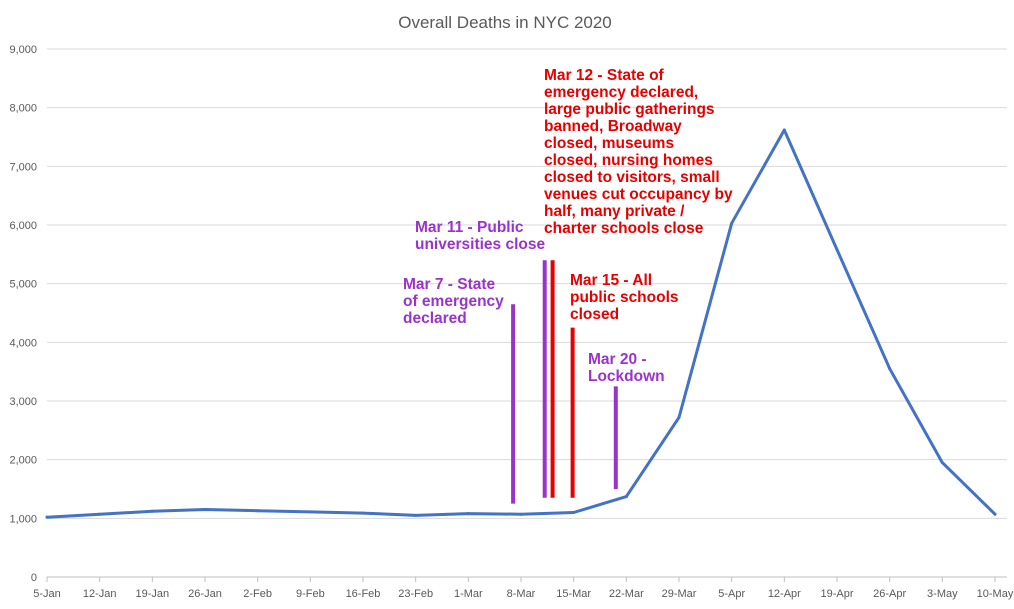  What do you see at coordinates (415, 594) in the screenshot?
I see `x-tick-label: 23-Feb` at bounding box center [415, 594].